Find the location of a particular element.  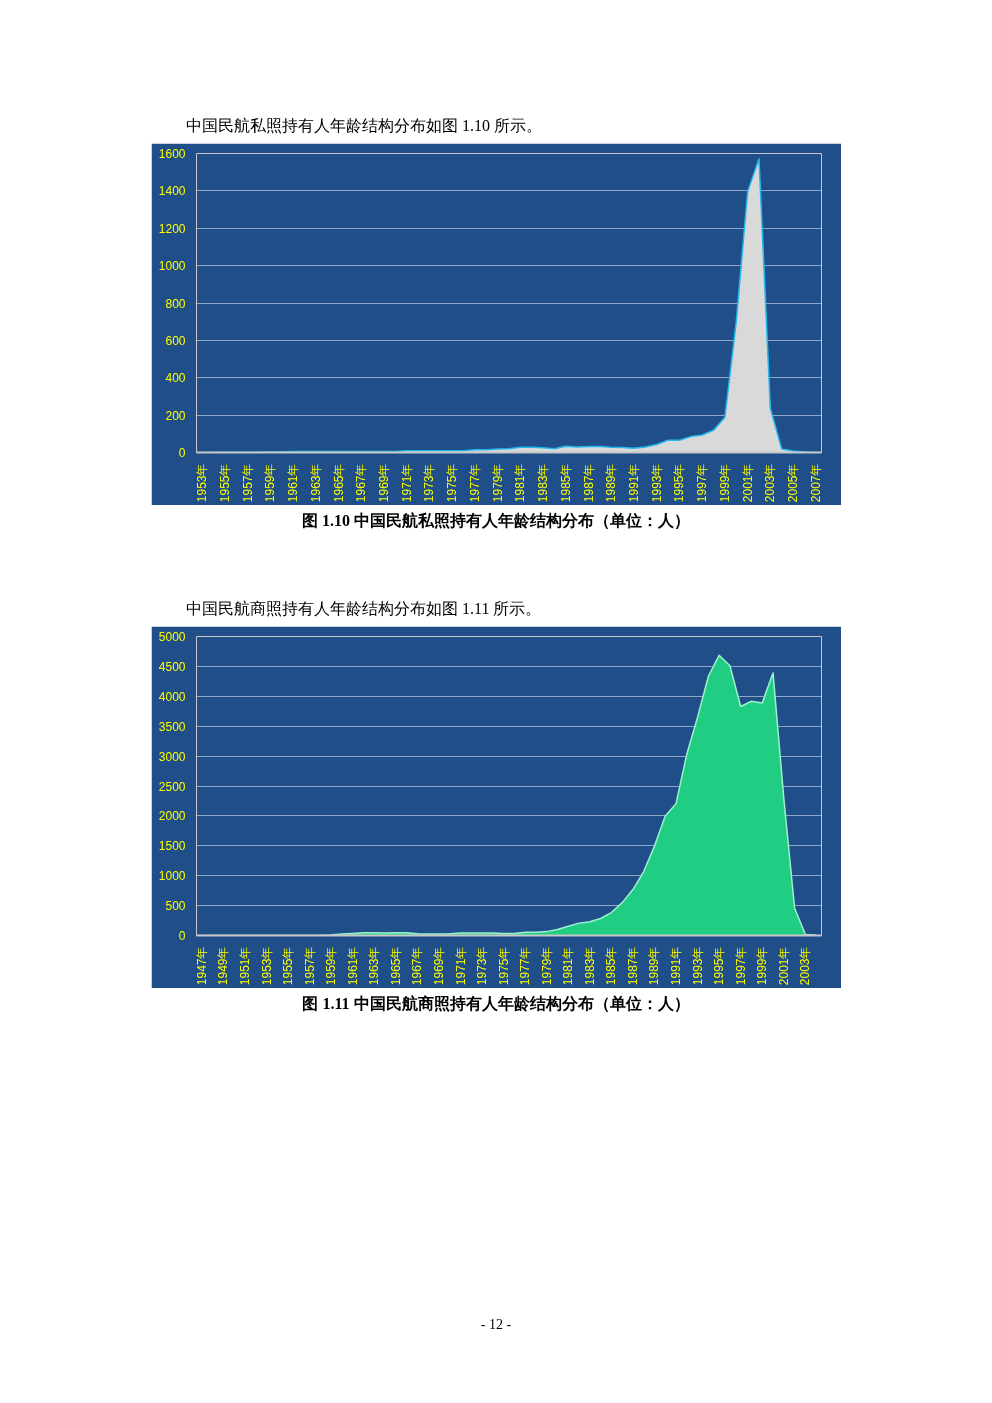

y-tick-label: 3000 is located at coordinates (172, 756).